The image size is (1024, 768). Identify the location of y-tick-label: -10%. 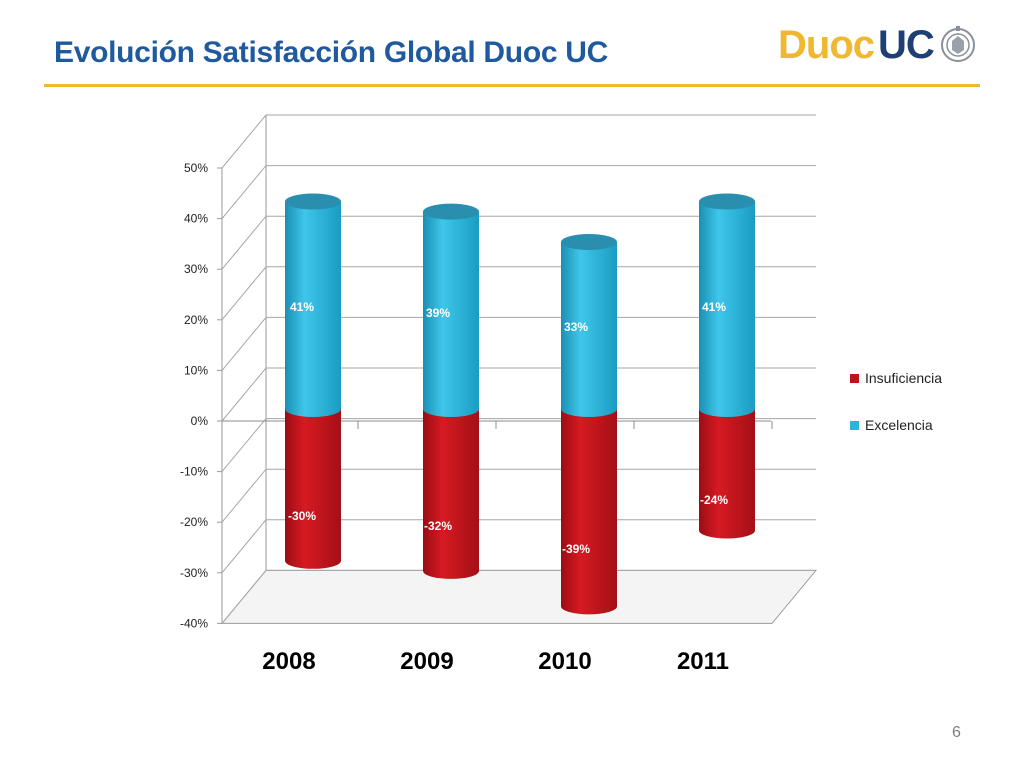
(194, 472).